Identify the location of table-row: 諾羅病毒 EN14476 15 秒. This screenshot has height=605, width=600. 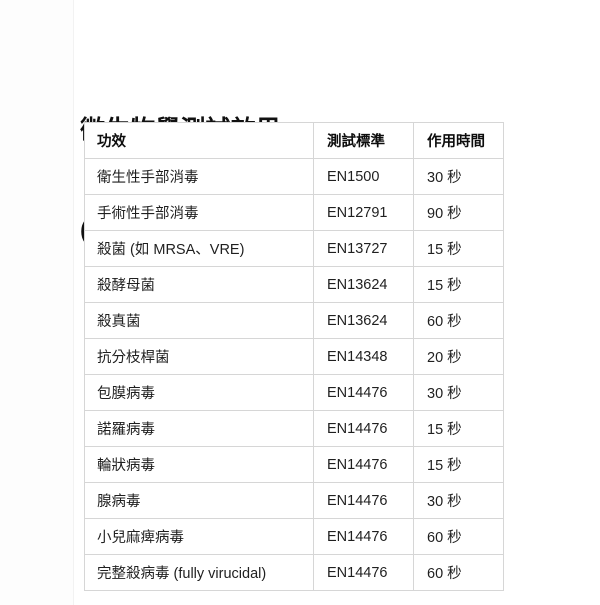
(294, 428).